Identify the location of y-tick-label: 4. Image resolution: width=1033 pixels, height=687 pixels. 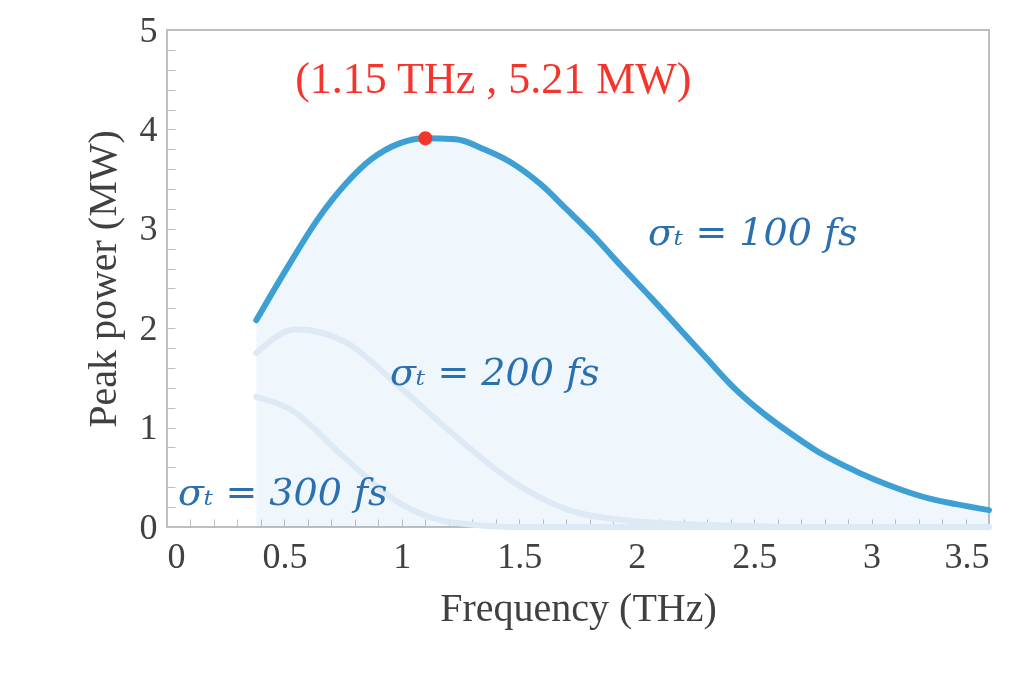
(148, 128).